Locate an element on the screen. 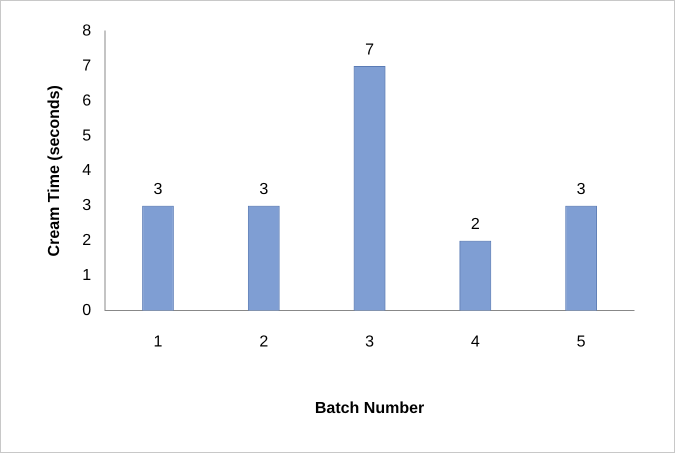 This screenshot has height=453, width=675. y-tick-label: 8 is located at coordinates (87, 31).